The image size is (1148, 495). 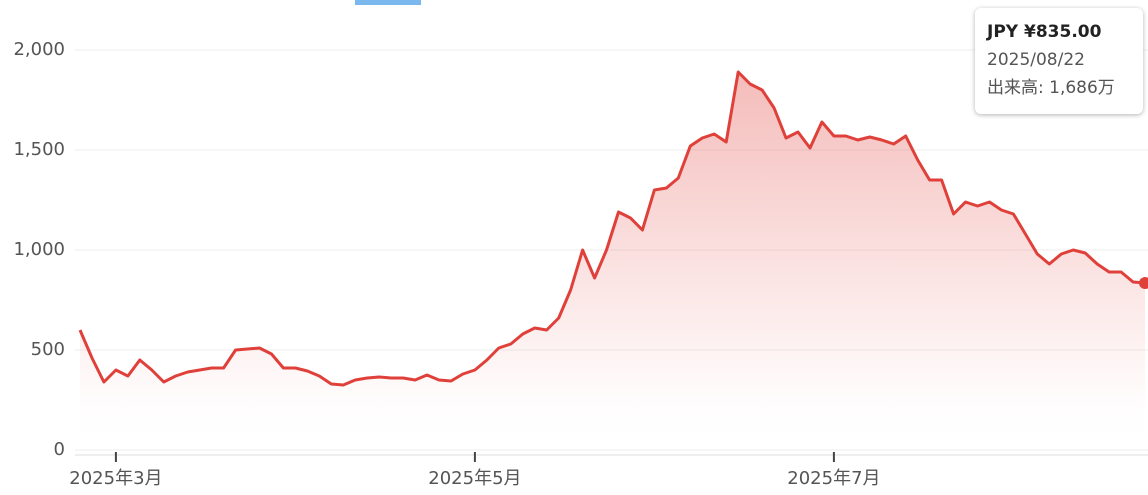 I want to click on y-tick-label: 0, so click(x=59, y=449).